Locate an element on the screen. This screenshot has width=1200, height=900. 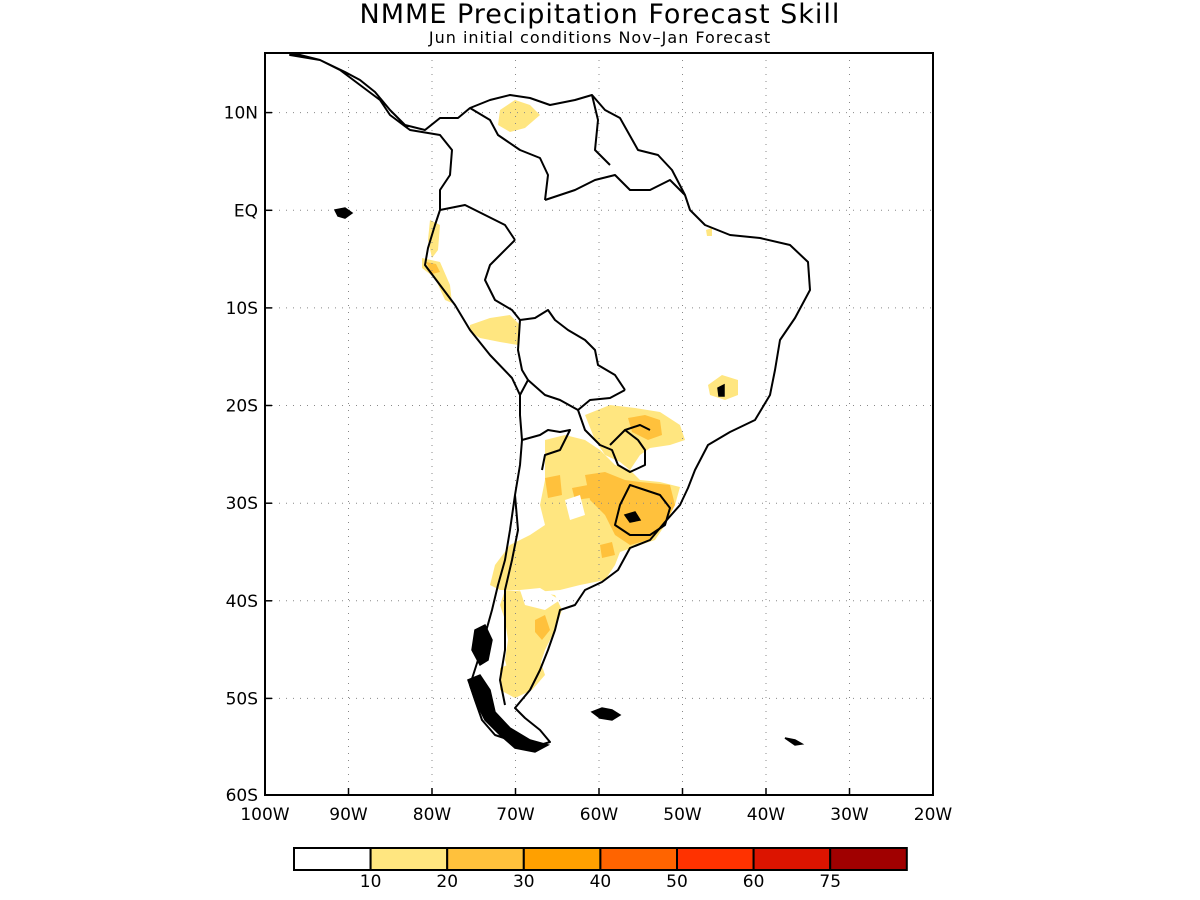
lat-labels: 10N EQ 10S 20S 30S 40S 50S 60S is located at coordinates (241, 455).